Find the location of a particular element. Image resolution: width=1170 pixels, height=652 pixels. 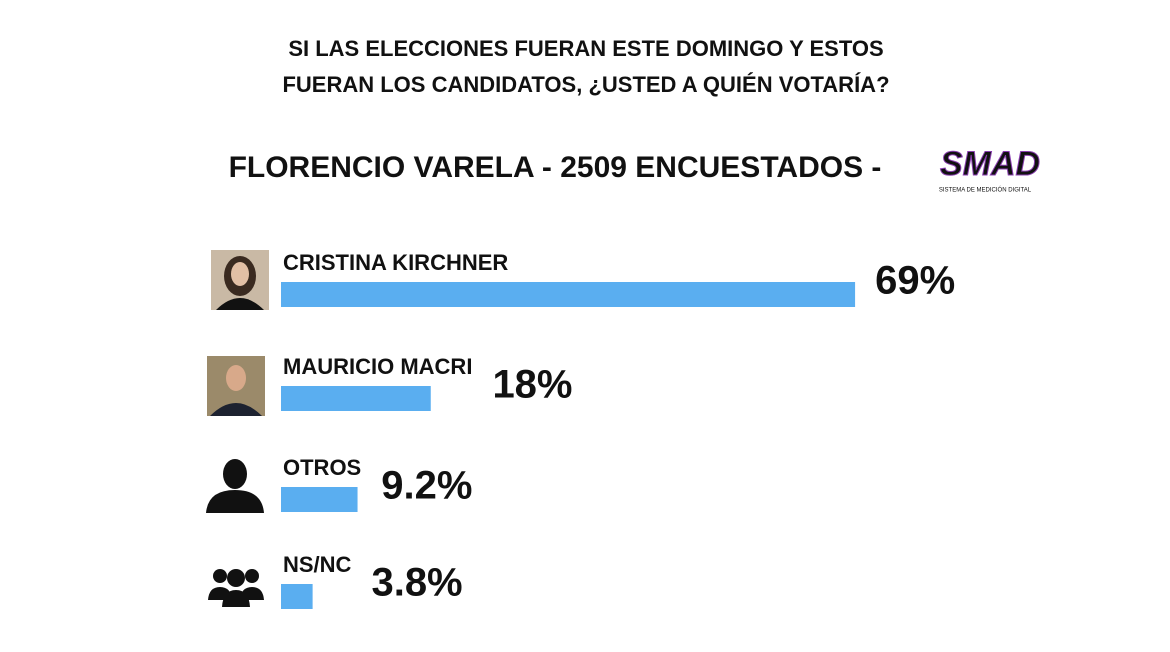

value-label: 18% is located at coordinates (532, 385).